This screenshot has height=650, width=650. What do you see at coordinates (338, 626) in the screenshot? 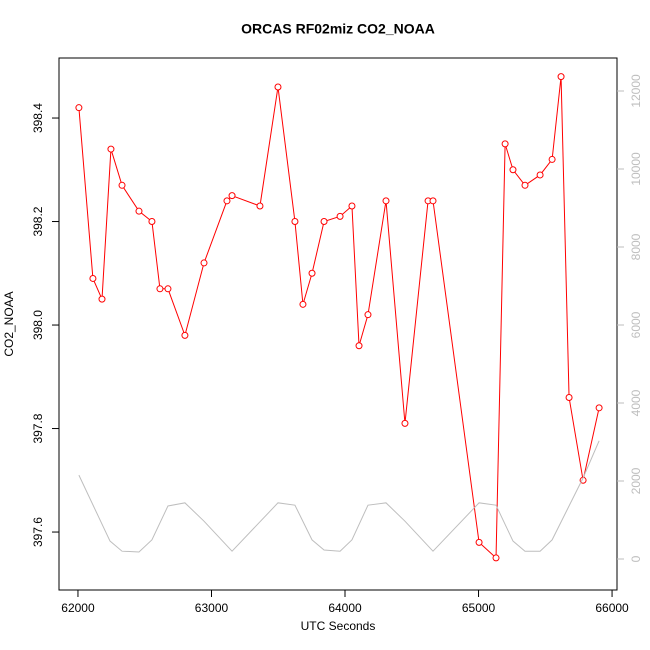
I see `x-axis-label: UTC Seconds` at bounding box center [338, 626].